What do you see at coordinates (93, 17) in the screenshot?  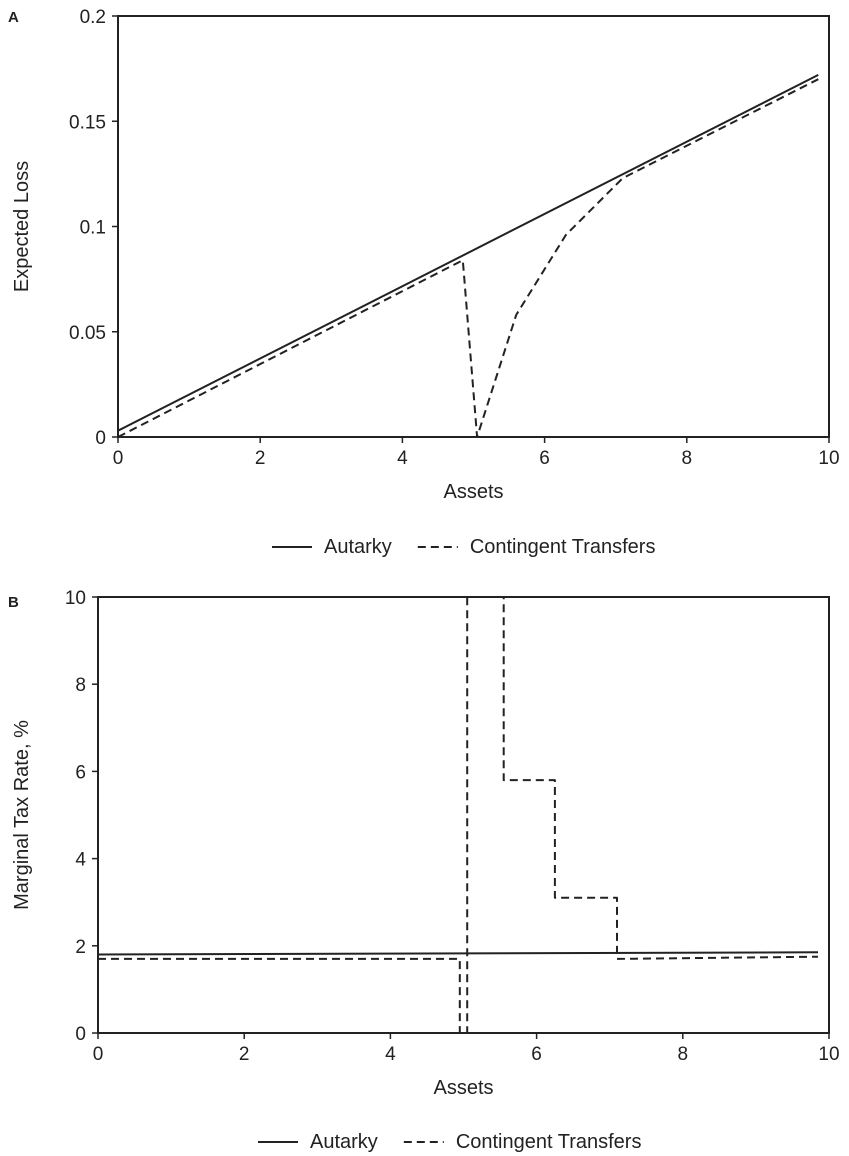 I see `chart-a-y-tick-label: 0.2` at bounding box center [93, 17].